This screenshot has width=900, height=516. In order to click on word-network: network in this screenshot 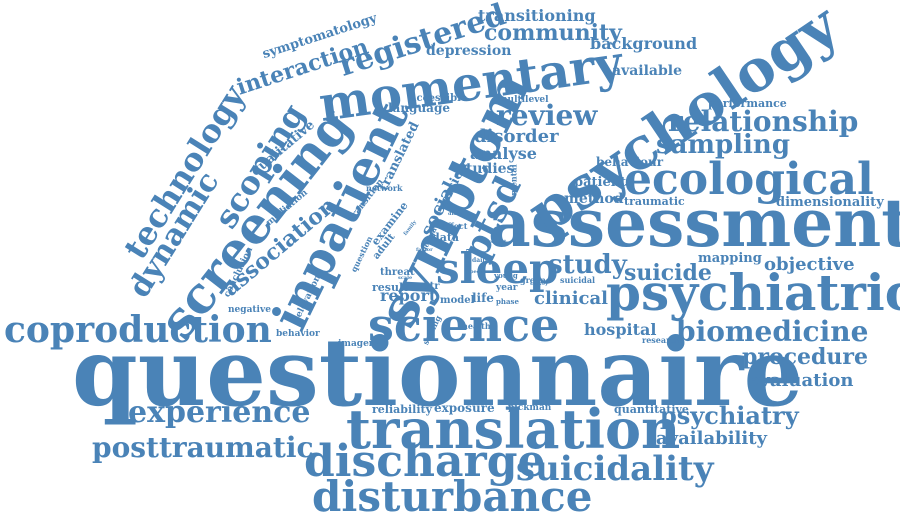, I will do `click(384, 188)`.